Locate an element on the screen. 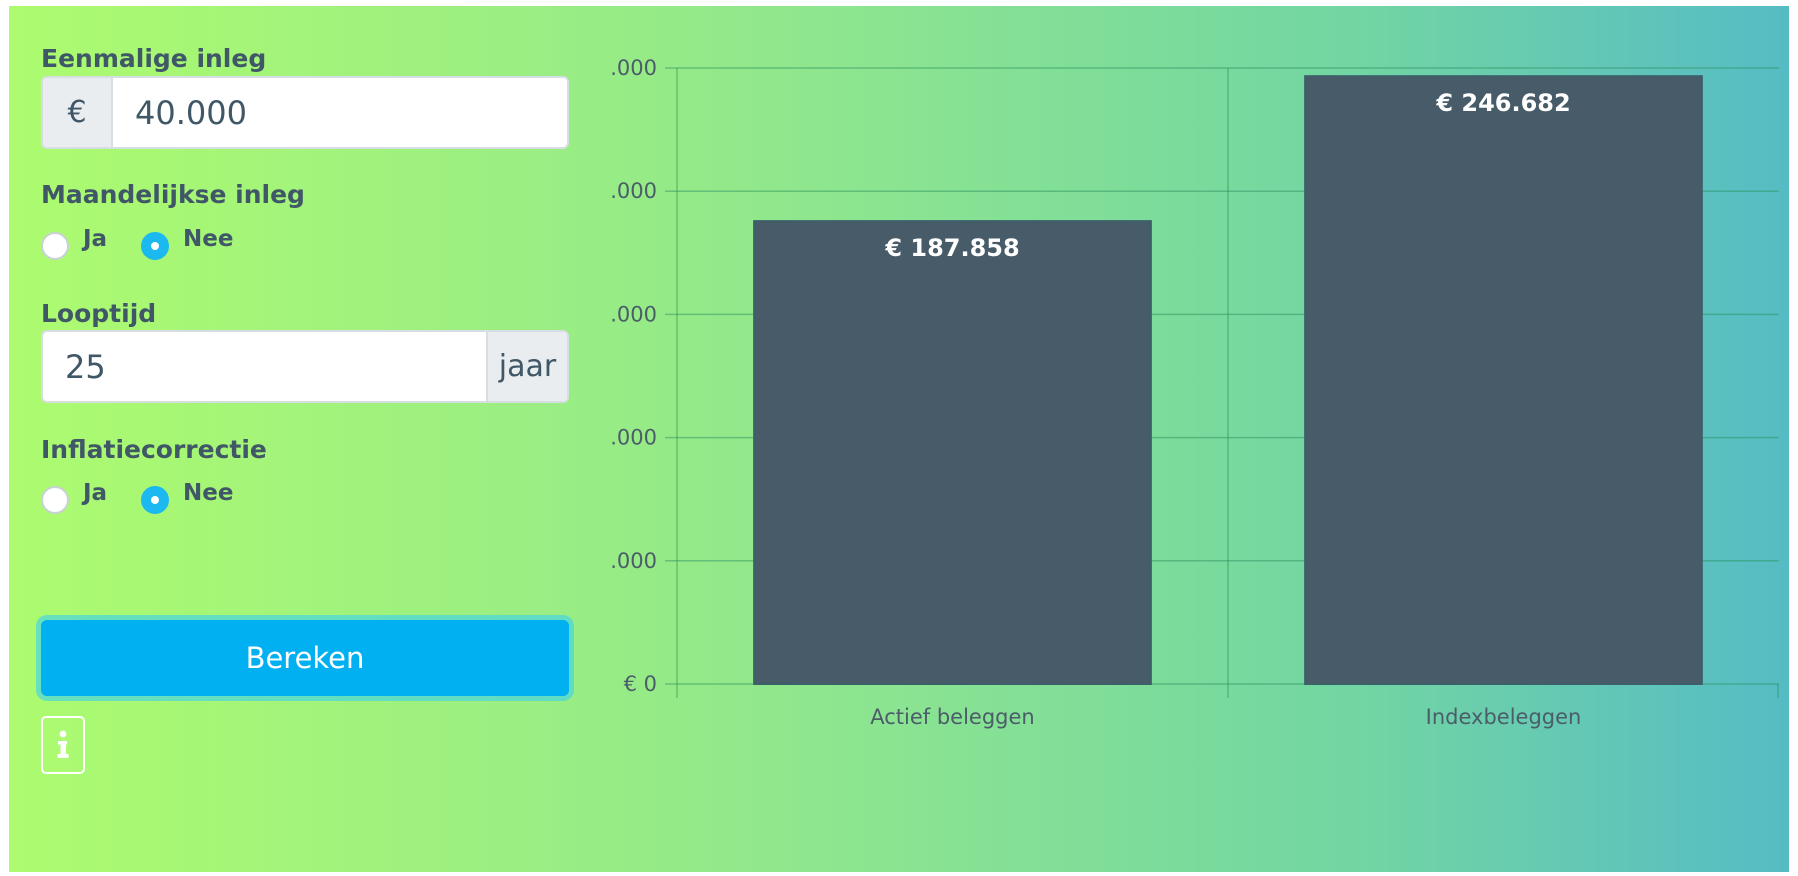 The height and width of the screenshot is (876, 1798). inflation-label: Inflatiecorrectie is located at coordinates (154, 449).